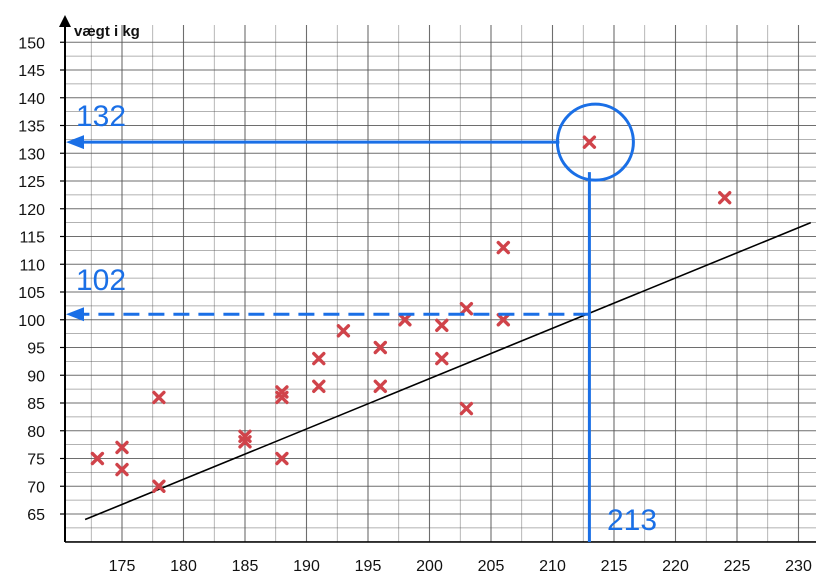  Describe the element at coordinates (306, 566) in the screenshot. I see `x-tick-label: 190` at that location.